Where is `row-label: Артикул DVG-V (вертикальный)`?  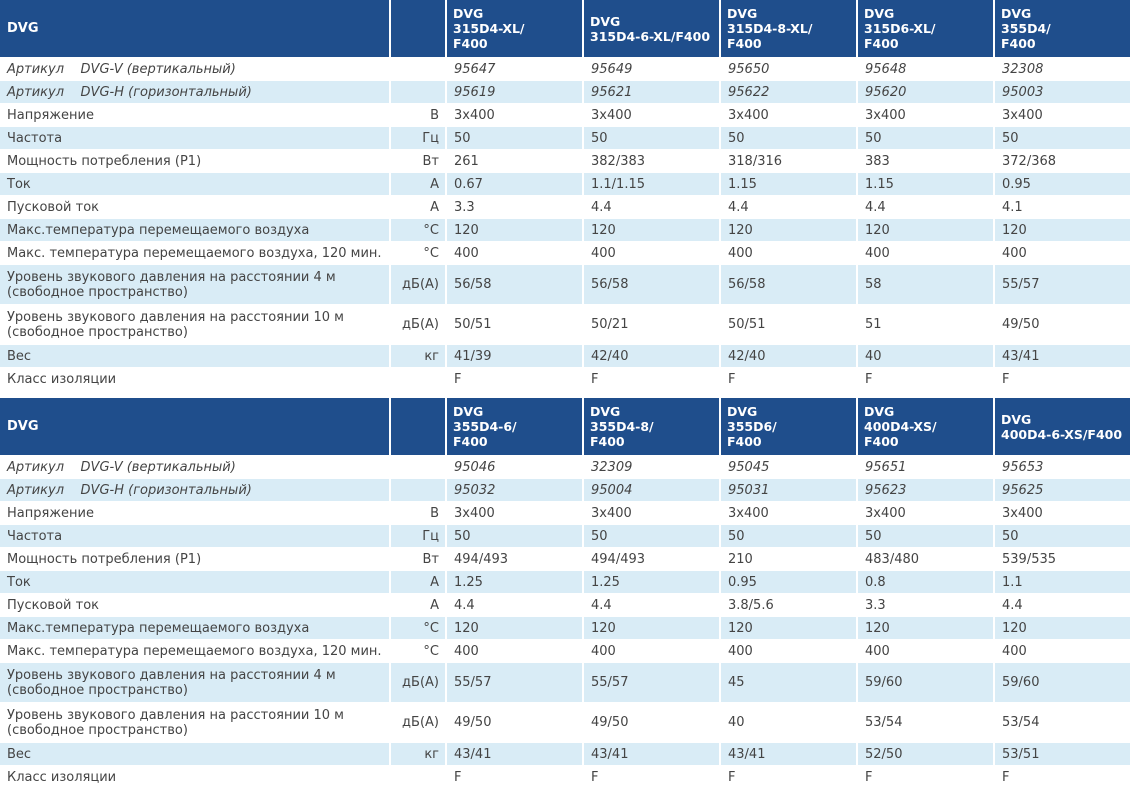 row-label: Артикул DVG-V (вертикальный) is located at coordinates (195, 69).